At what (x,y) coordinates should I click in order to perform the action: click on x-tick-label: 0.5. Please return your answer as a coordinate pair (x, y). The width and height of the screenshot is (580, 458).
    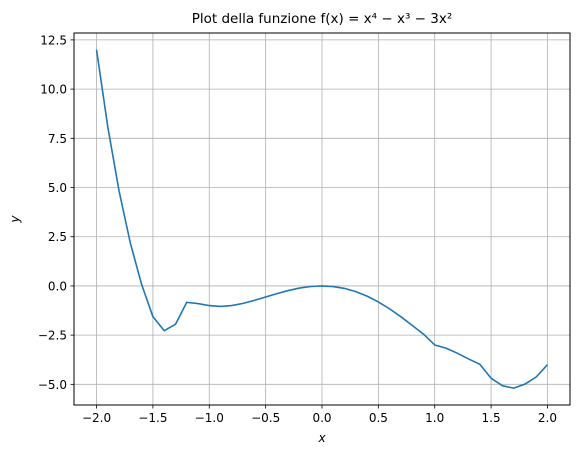
    Looking at the image, I should click on (378, 418).